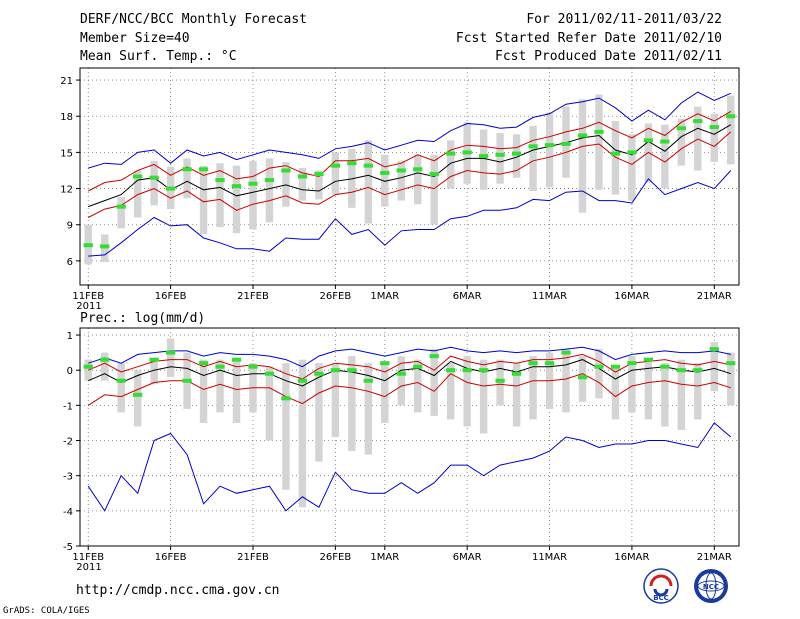 The height and width of the screenshot is (619, 800). I want to click on prec-xtick-label: 16MAR, so click(631, 557).